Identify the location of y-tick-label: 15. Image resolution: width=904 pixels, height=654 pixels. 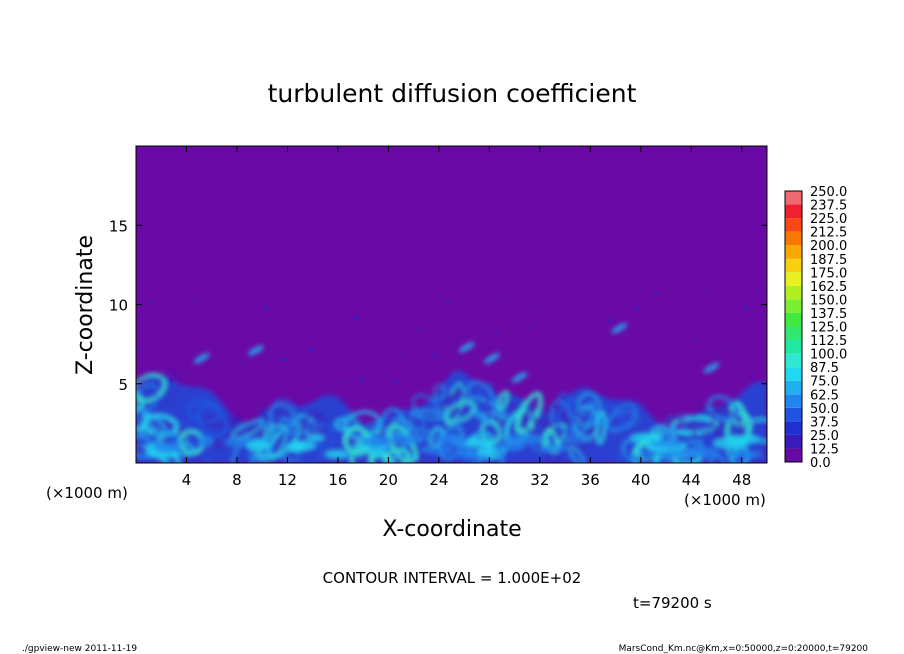
(118, 226).